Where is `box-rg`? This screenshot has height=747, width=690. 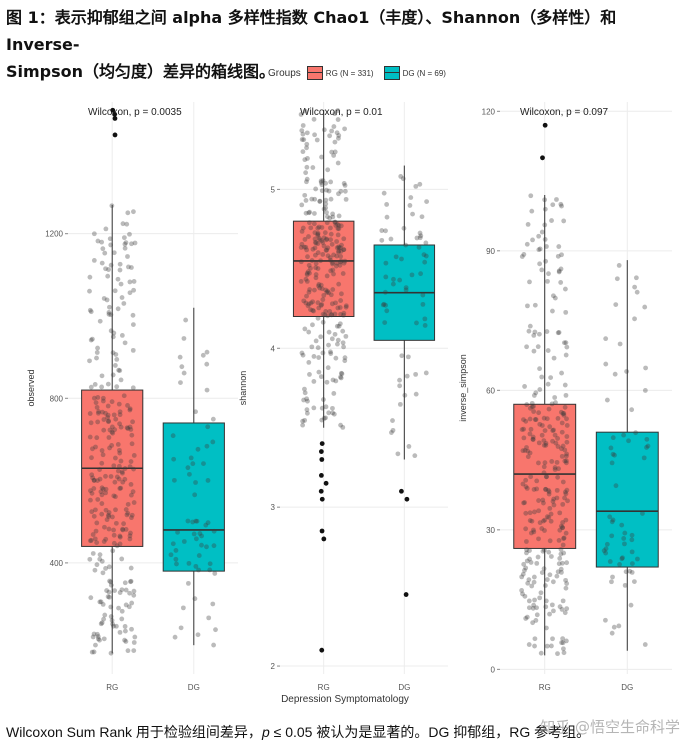
box-rg is located at coordinates (545, 476).